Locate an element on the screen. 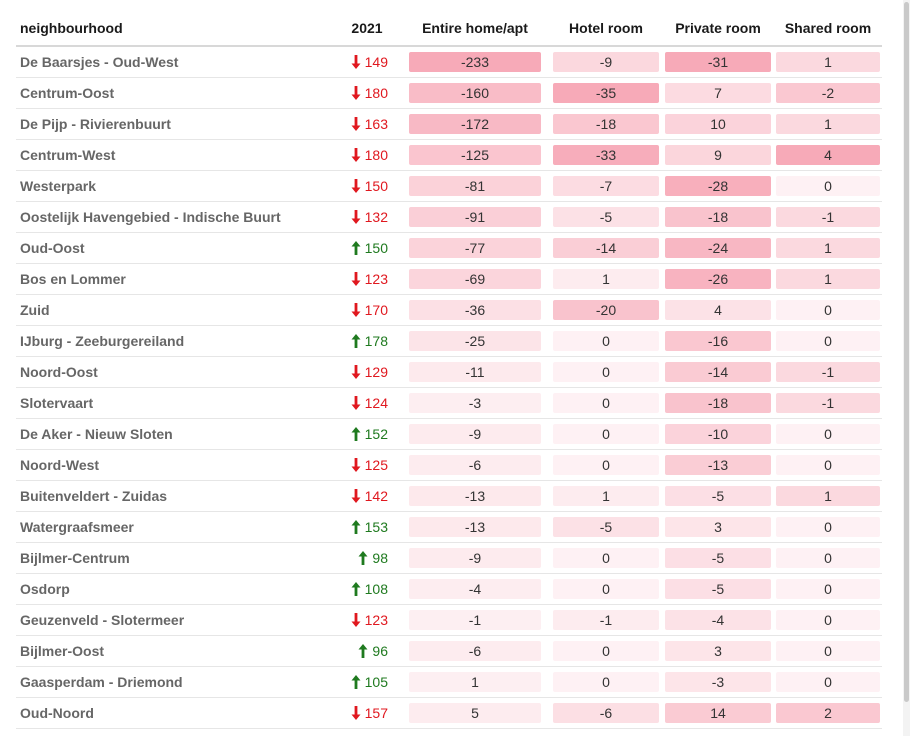 The width and height of the screenshot is (910, 736). table-row: De Baarsjes - Oud-West 149 -233 -9 -31 1 is located at coordinates (449, 62).